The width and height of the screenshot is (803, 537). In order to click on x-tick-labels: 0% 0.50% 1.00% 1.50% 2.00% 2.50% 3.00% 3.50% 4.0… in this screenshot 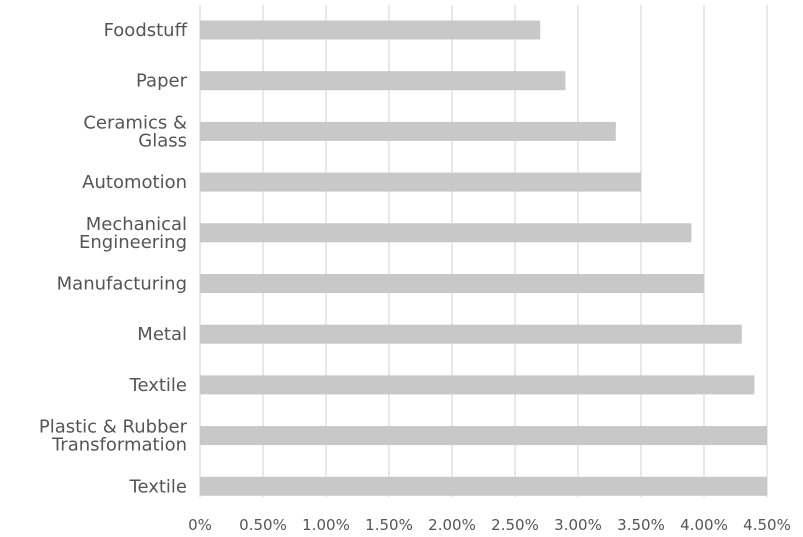, I will do `click(489, 525)`.